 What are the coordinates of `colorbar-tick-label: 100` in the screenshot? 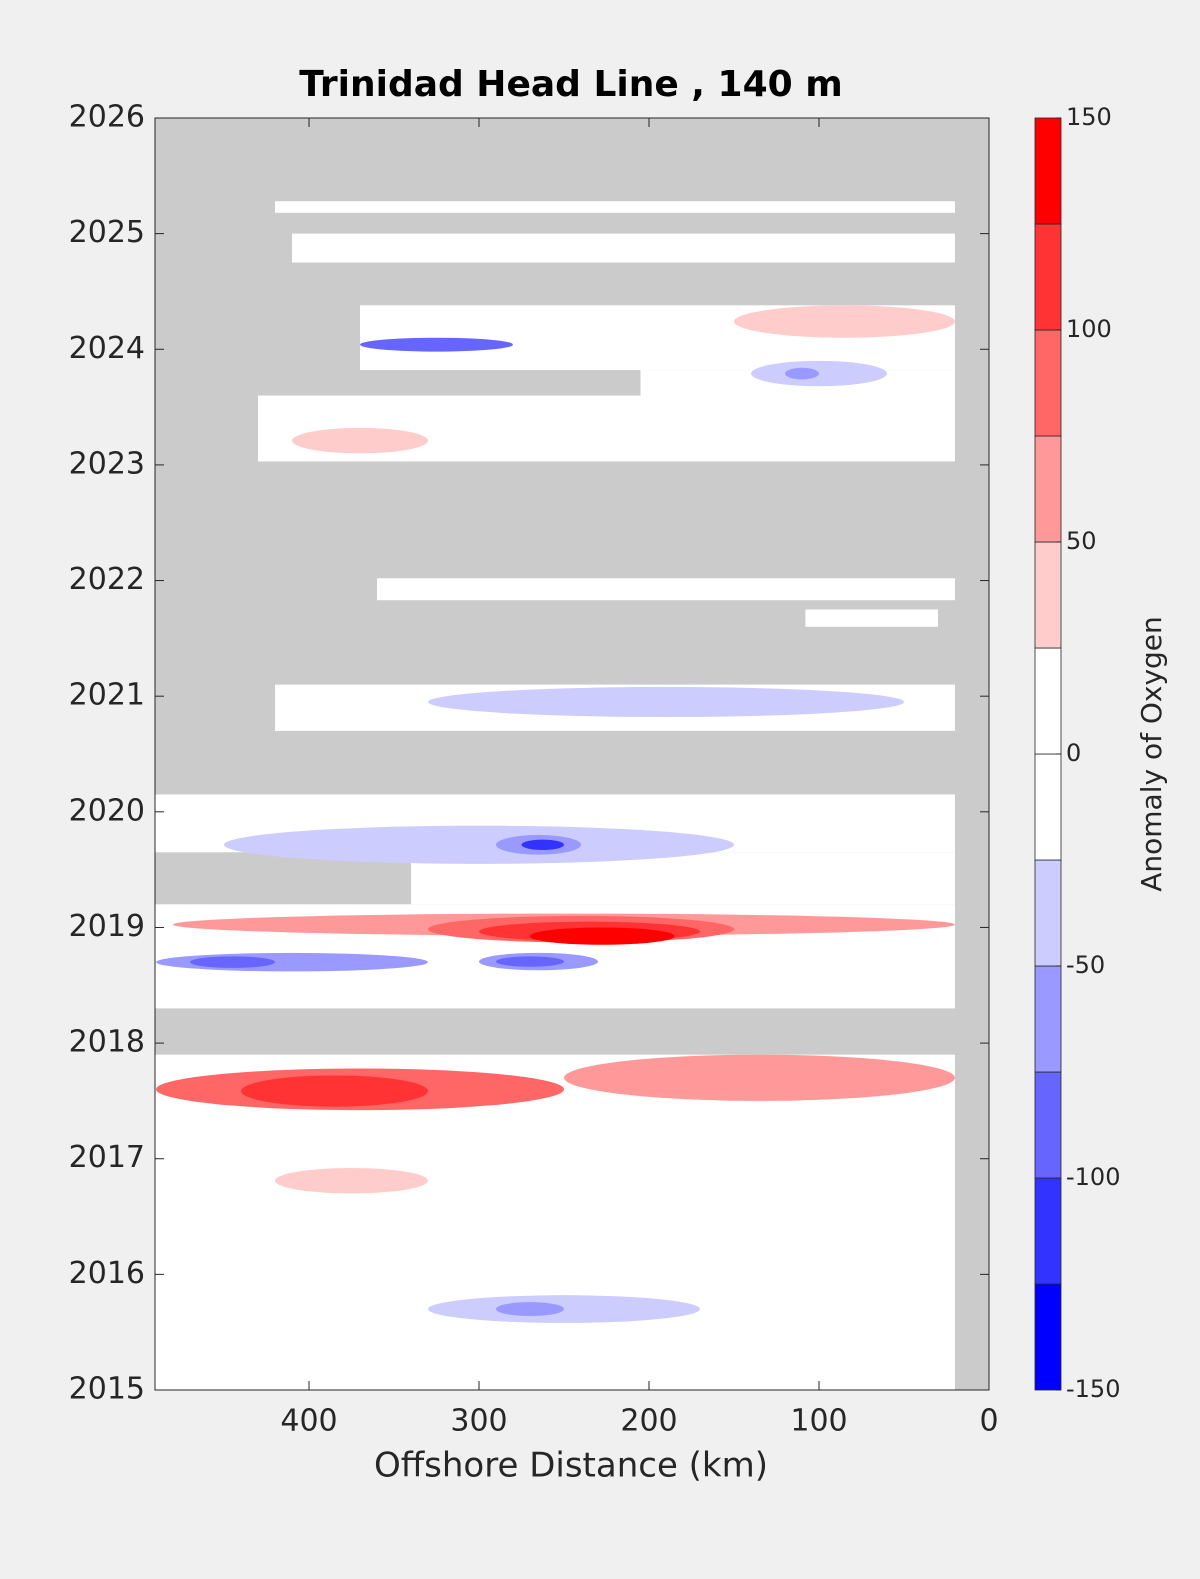 It's located at (1089, 329).